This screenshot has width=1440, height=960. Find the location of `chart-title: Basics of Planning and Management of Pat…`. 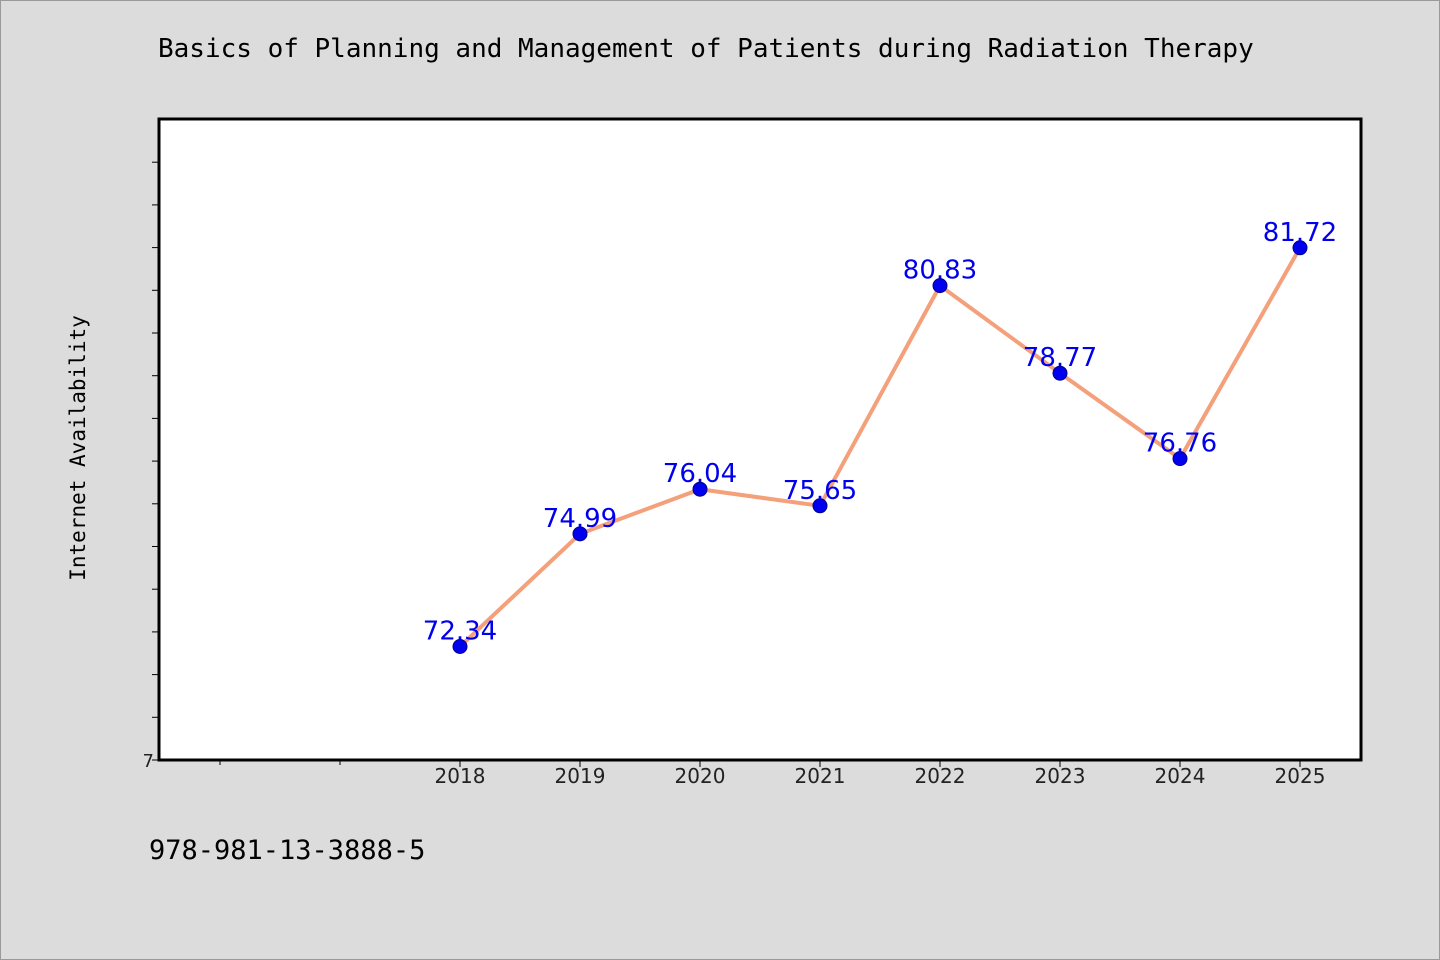

chart-title: Basics of Planning and Management of Pat… is located at coordinates (706, 49).